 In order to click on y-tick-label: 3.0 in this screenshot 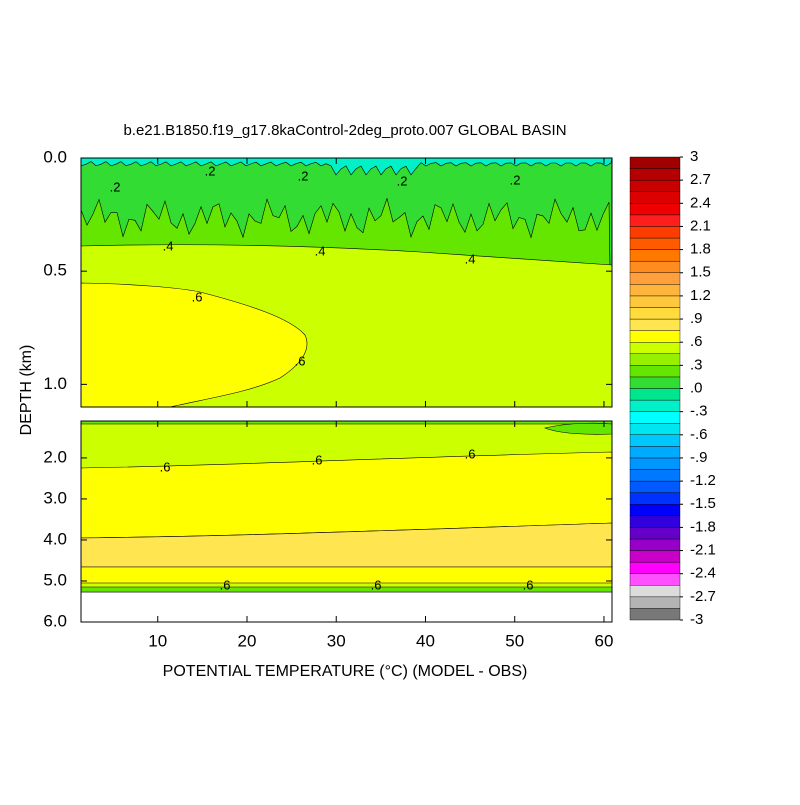, I will do `click(55, 497)`.